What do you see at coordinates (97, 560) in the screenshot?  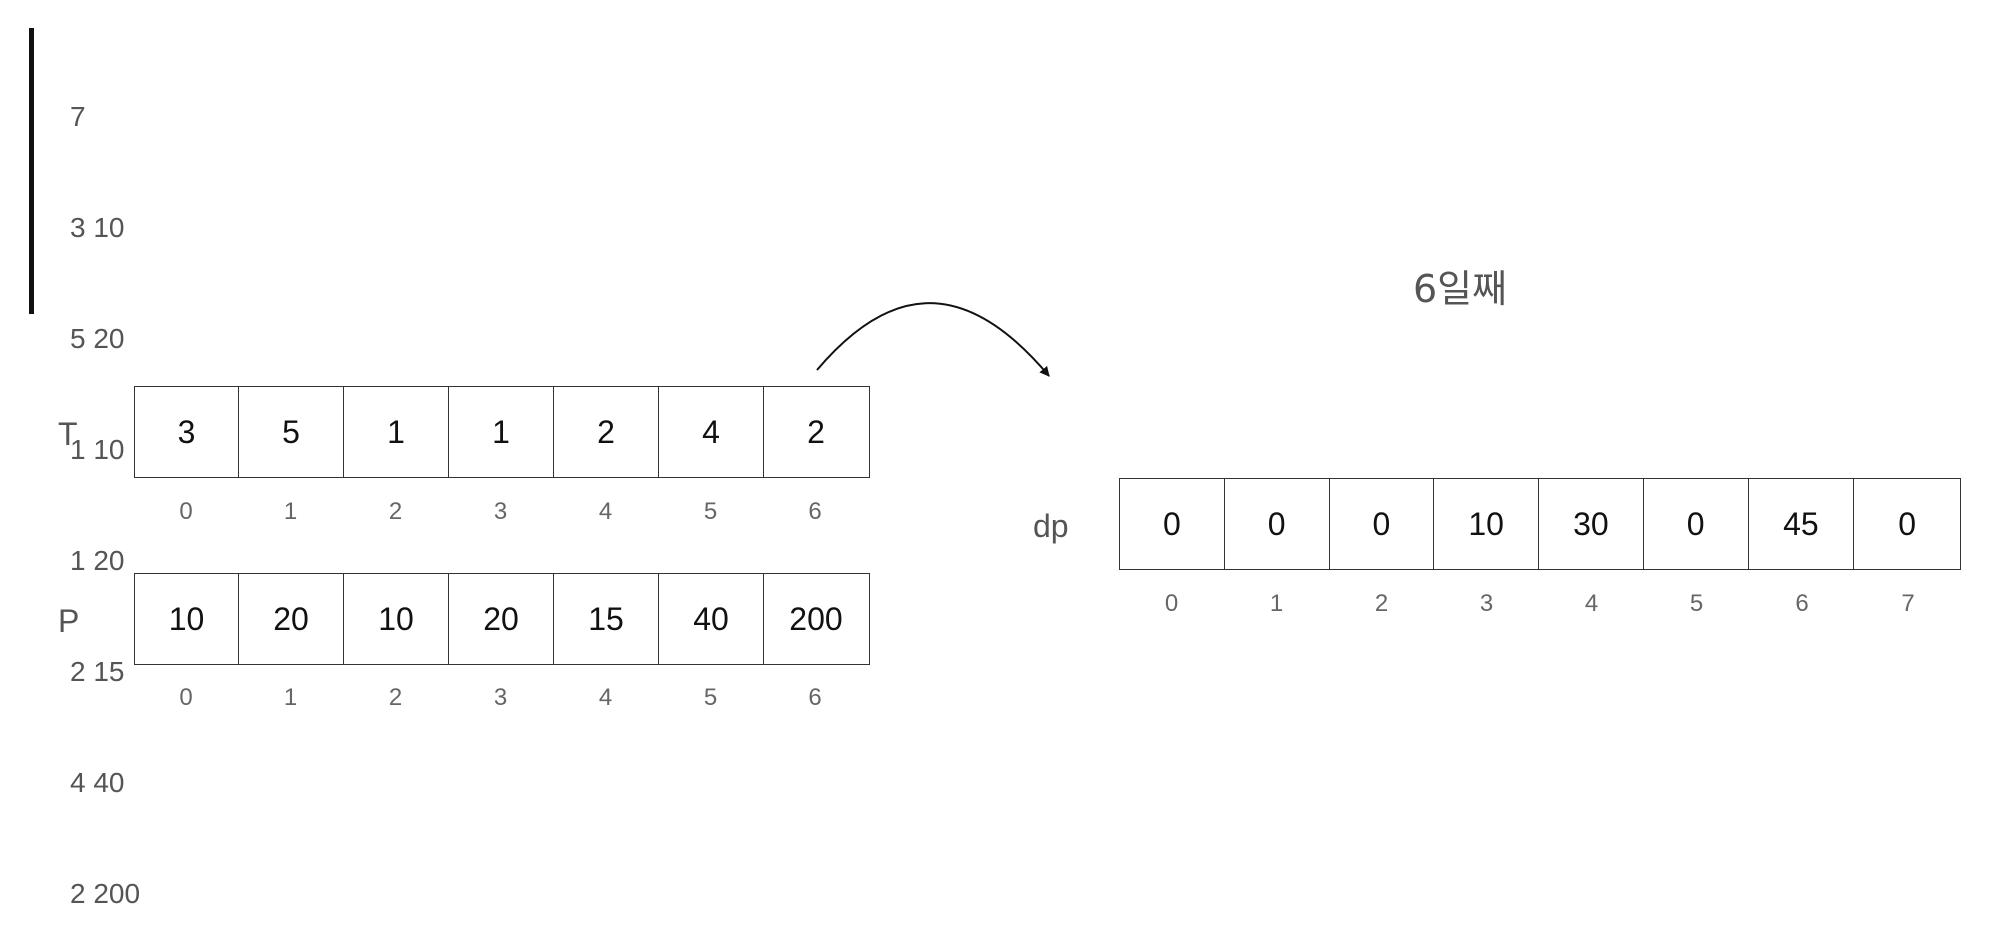 I see `input-line: 1 20` at bounding box center [97, 560].